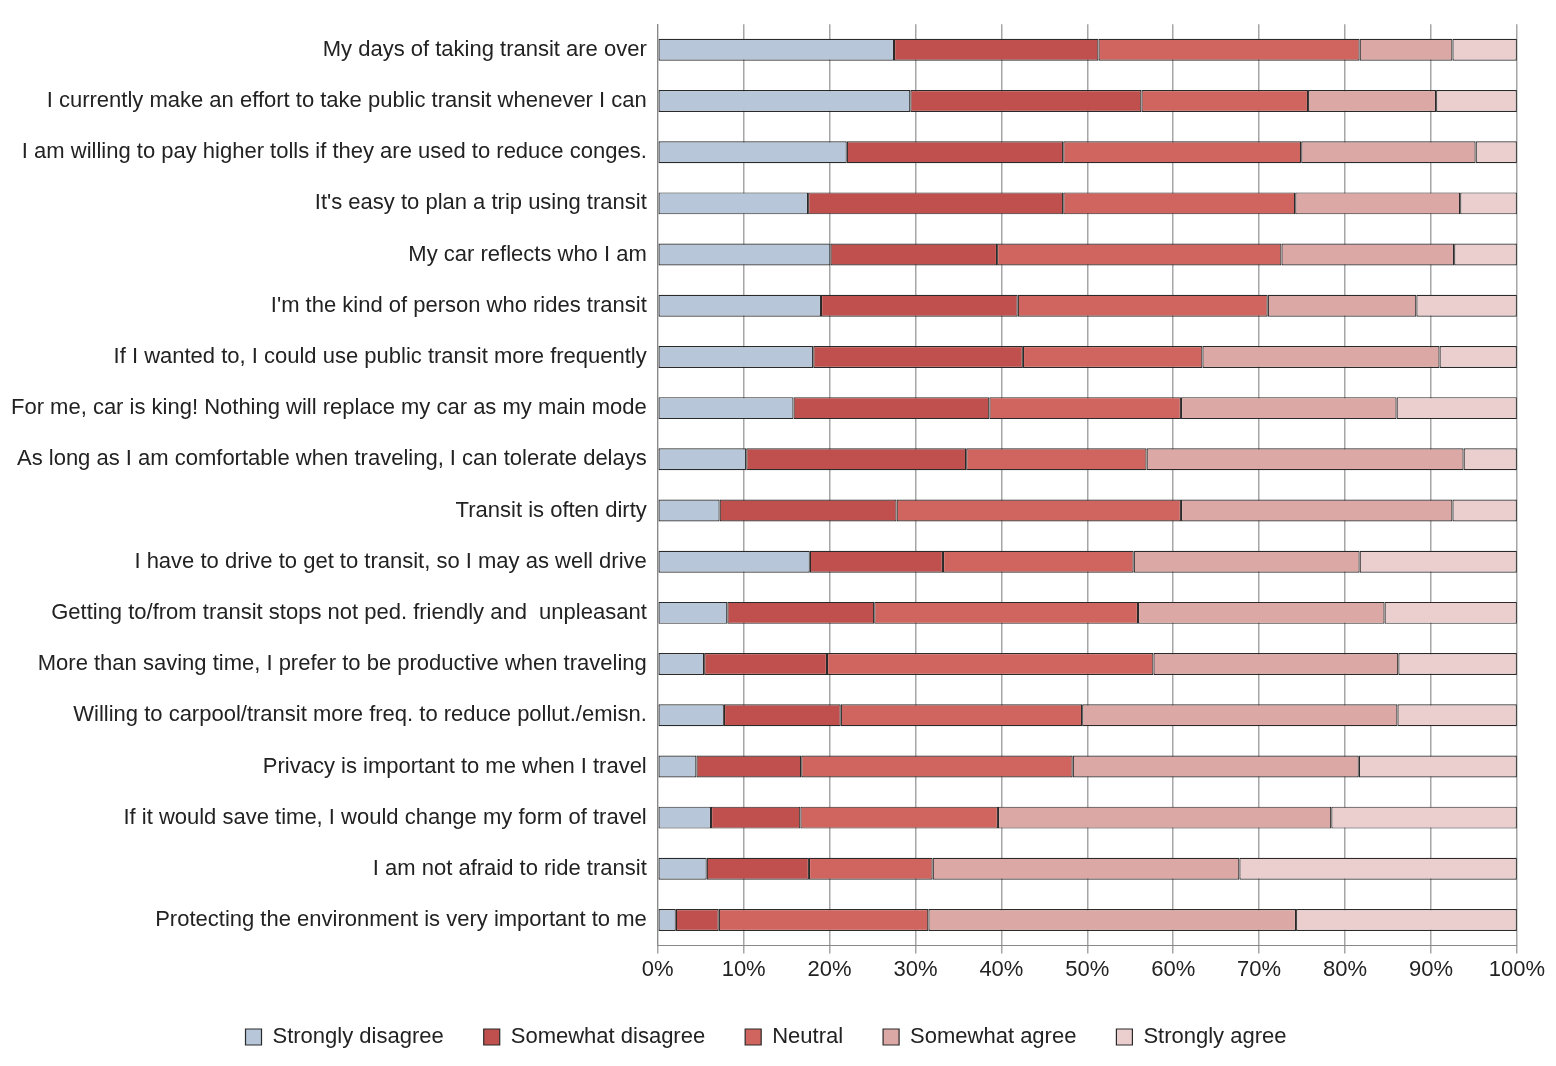 The height and width of the screenshot is (1066, 1556). I want to click on y-tick-label: I am not afraid to ride transit, so click(509, 867).